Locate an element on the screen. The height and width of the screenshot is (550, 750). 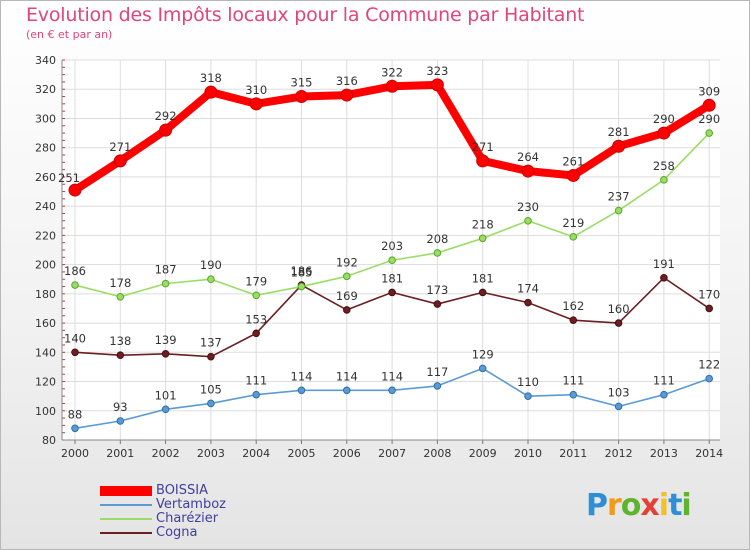
data-label: 169 is located at coordinates (347, 296).